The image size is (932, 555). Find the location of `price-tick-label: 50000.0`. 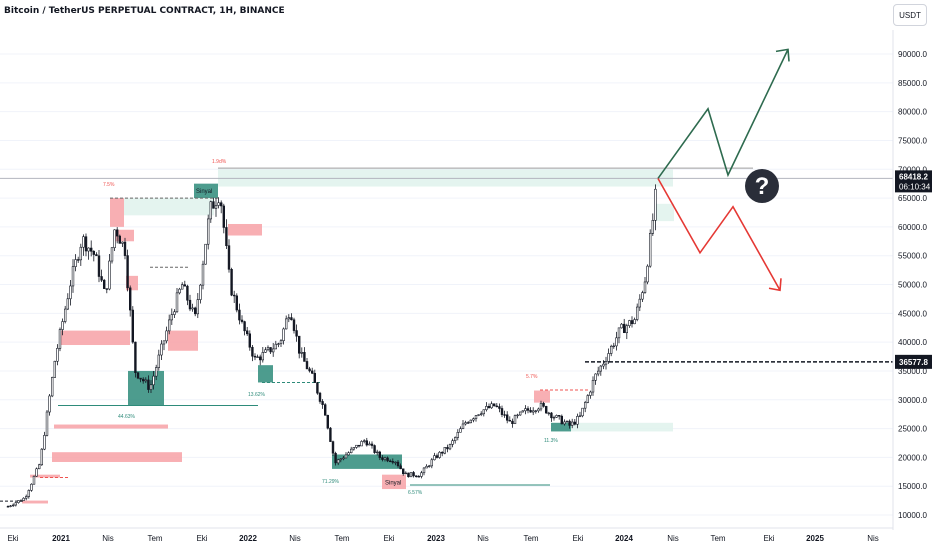

price-tick-label: 50000.0 is located at coordinates (912, 285).